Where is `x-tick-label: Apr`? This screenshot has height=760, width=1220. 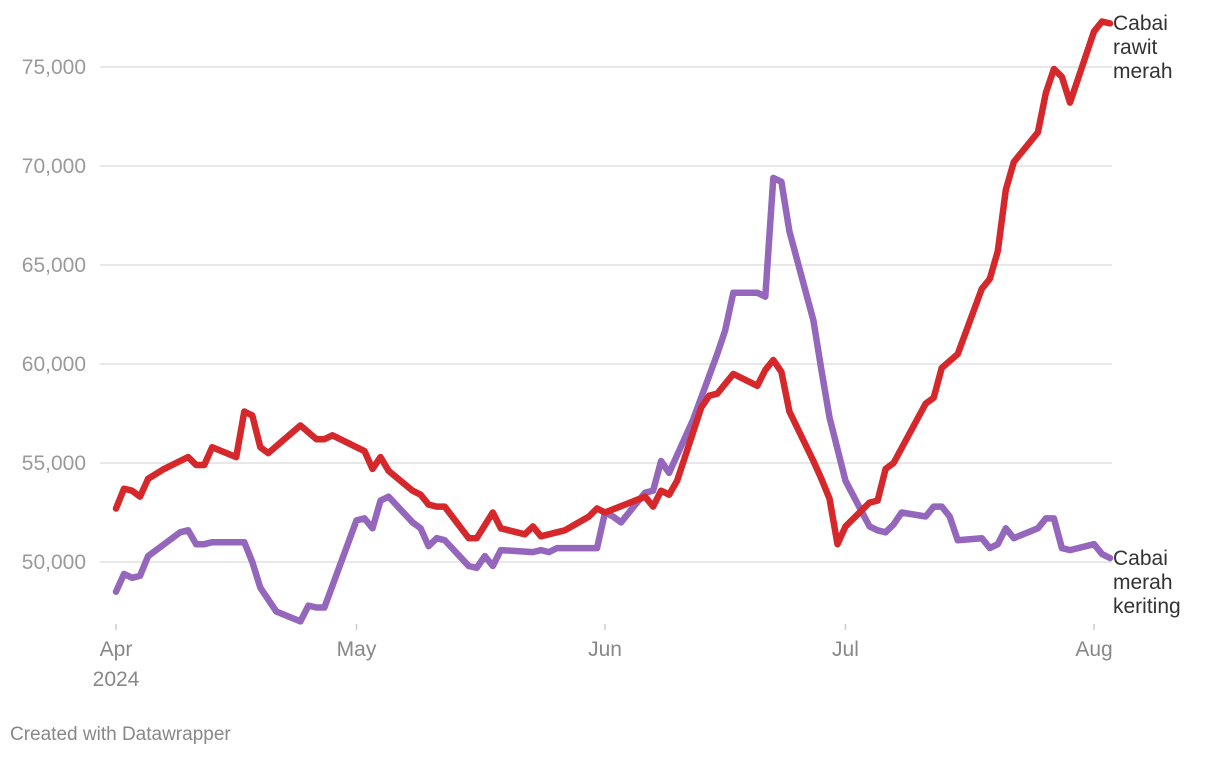 x-tick-label: Apr is located at coordinates (116, 649).